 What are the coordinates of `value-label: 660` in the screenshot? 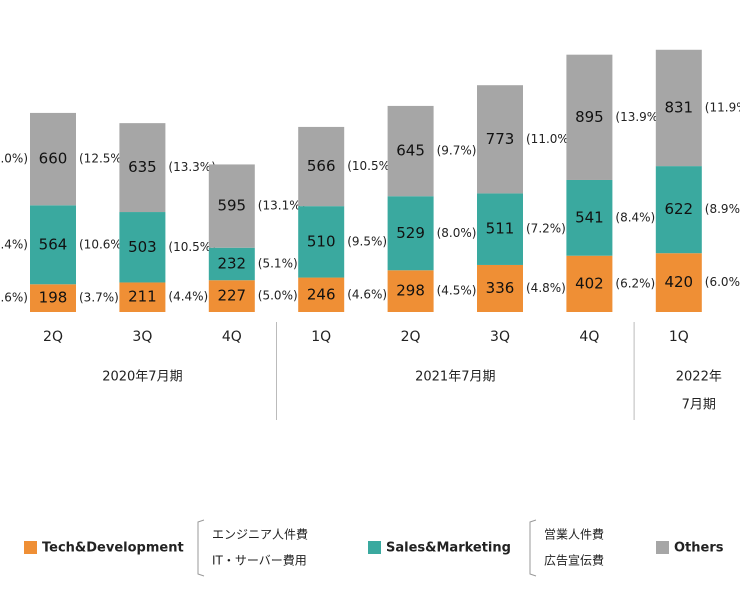 It's located at (53, 159).